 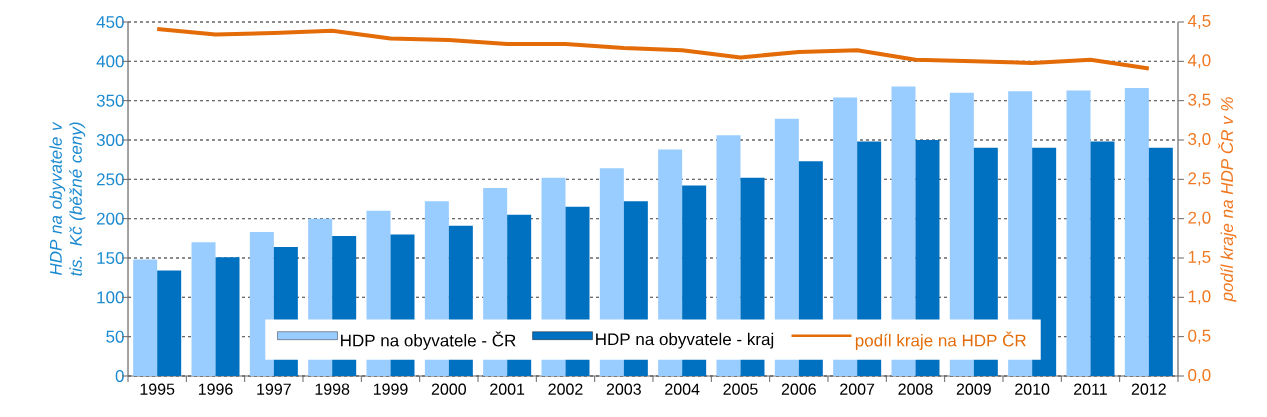 What do you see at coordinates (857, 389) in the screenshot?
I see `x-tick-label: 2007` at bounding box center [857, 389].